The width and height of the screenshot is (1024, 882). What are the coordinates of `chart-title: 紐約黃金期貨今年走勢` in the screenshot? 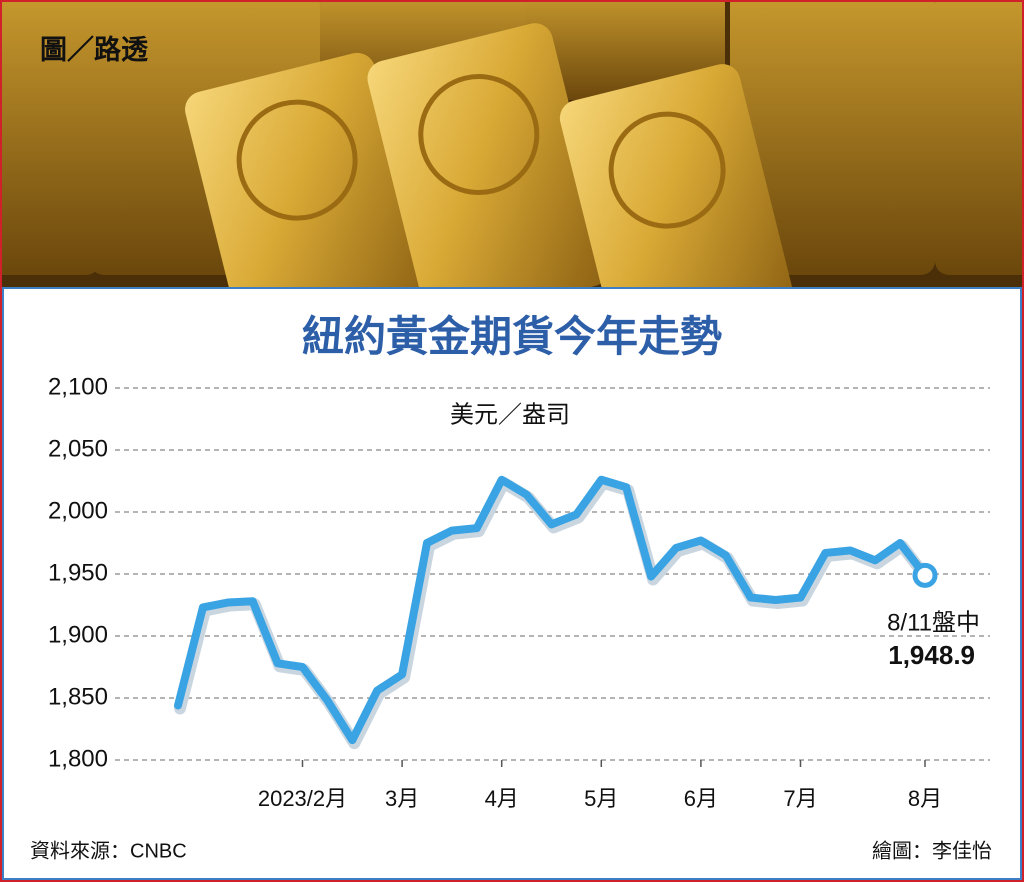 It's located at (512, 336).